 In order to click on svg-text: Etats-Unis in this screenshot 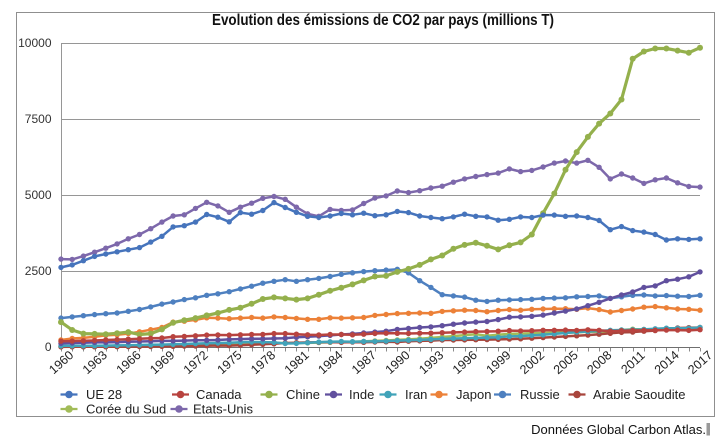, I will do `click(223, 409)`.